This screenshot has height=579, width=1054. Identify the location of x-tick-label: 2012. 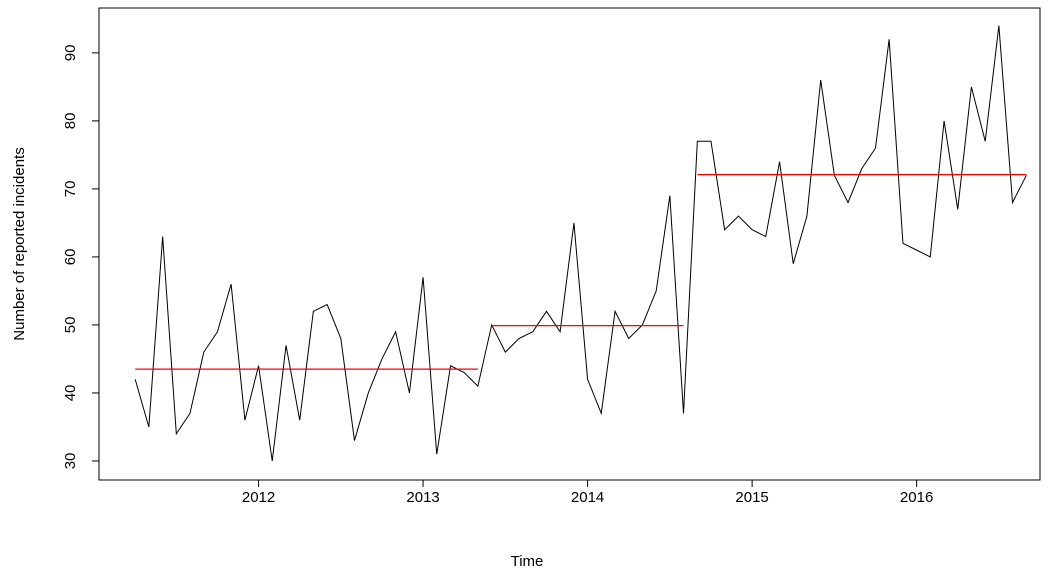
(258, 497).